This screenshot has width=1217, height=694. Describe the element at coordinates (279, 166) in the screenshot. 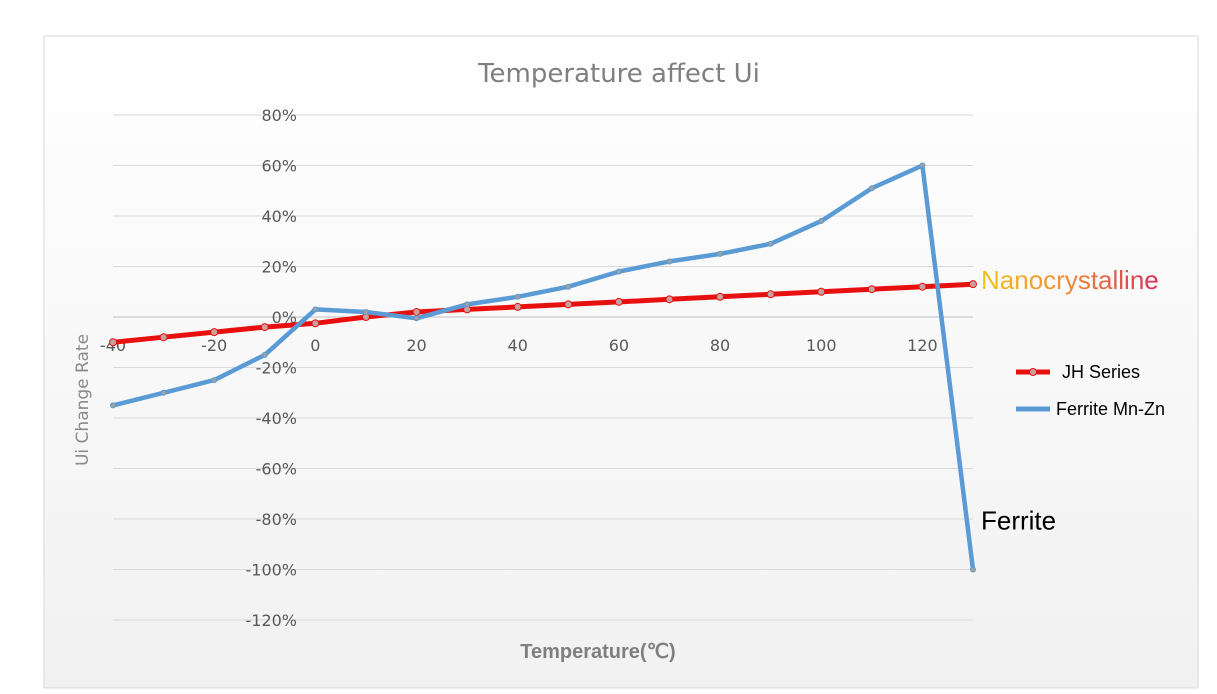

I see `y-tick-label: 60%` at that location.